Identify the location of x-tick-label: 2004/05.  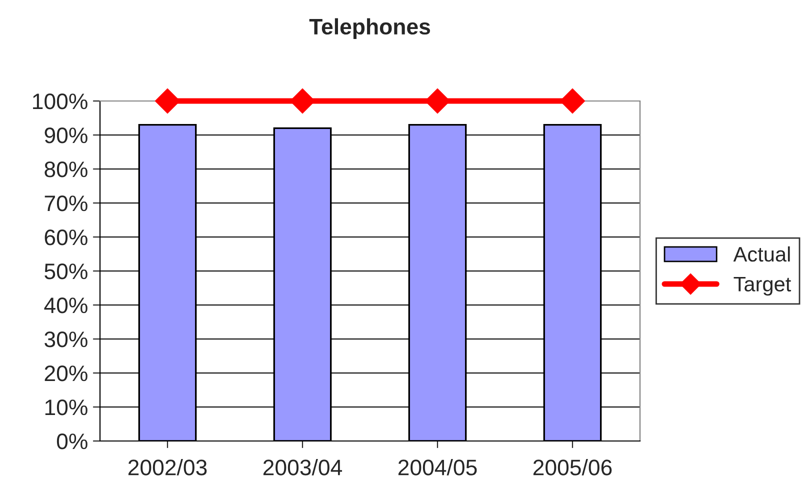
(437, 467).